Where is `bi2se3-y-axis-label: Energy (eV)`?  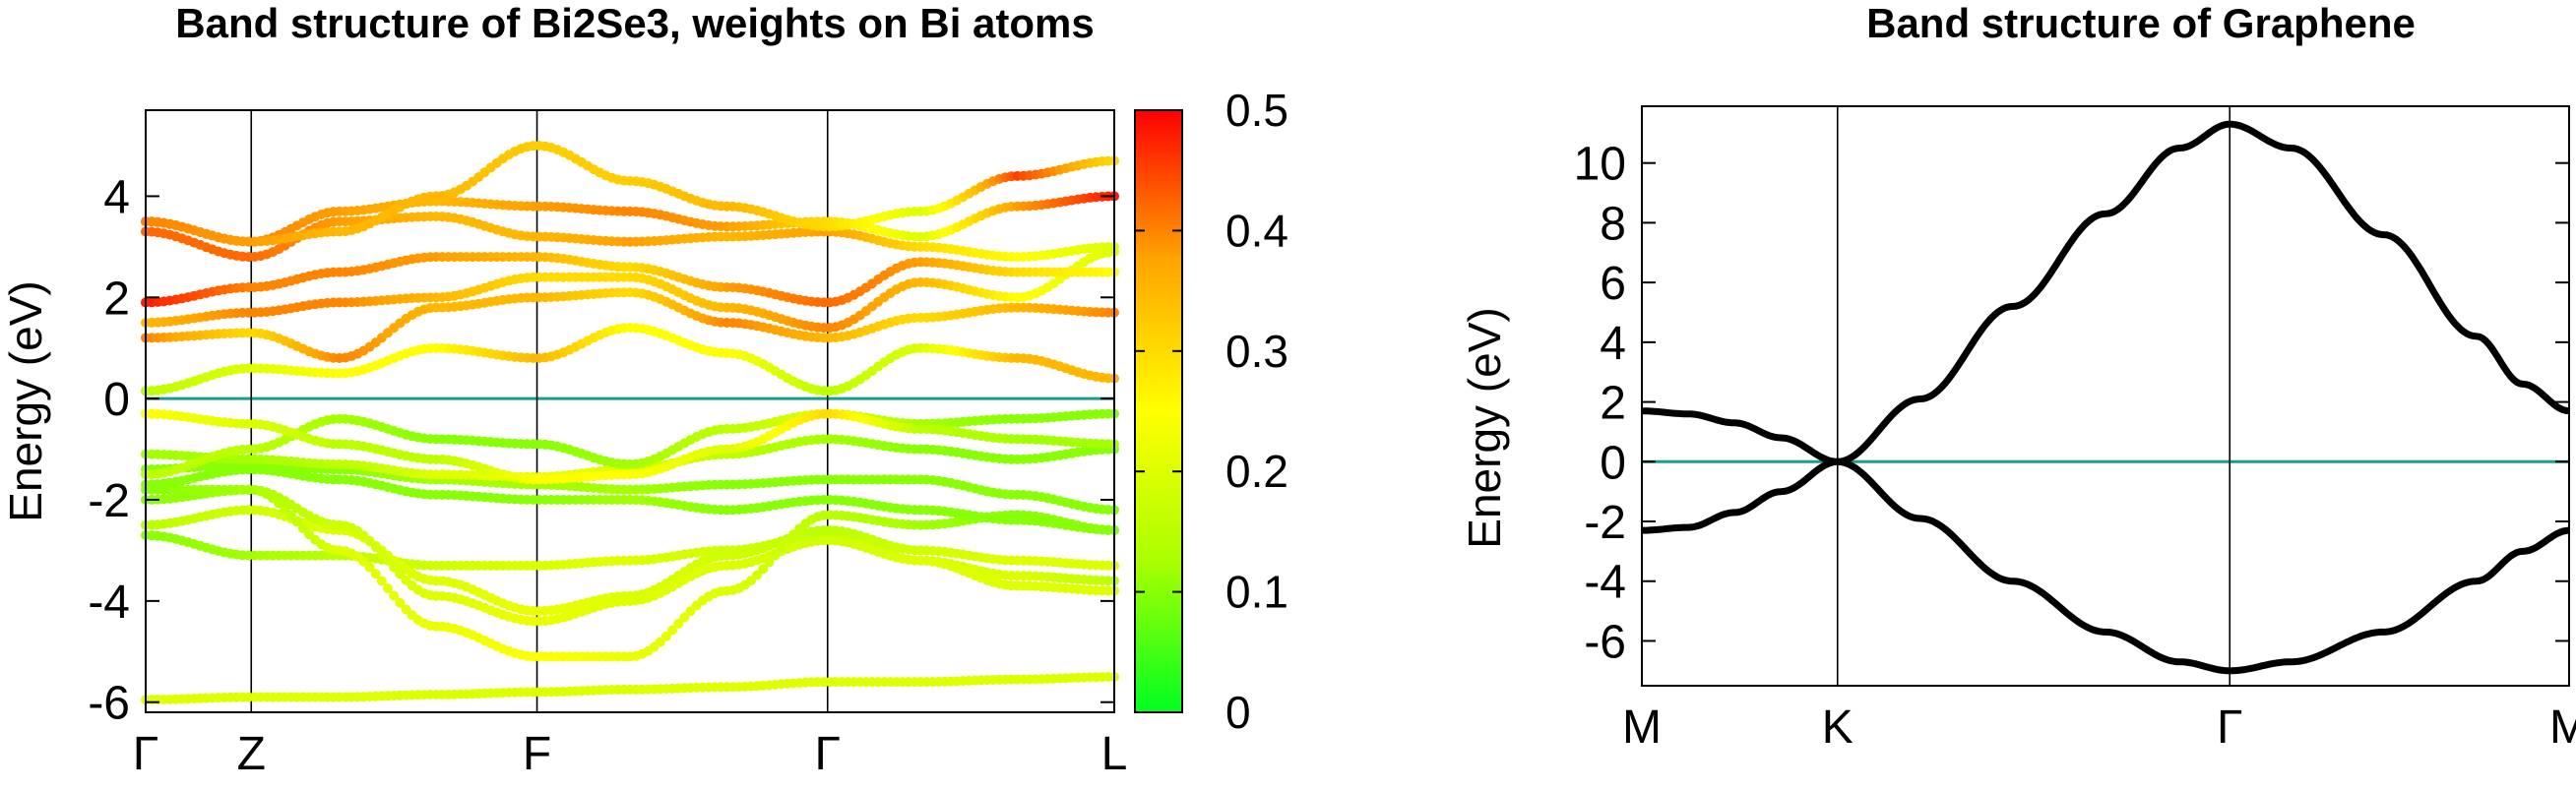 bi2se3-y-axis-label: Energy (eV) is located at coordinates (25, 401).